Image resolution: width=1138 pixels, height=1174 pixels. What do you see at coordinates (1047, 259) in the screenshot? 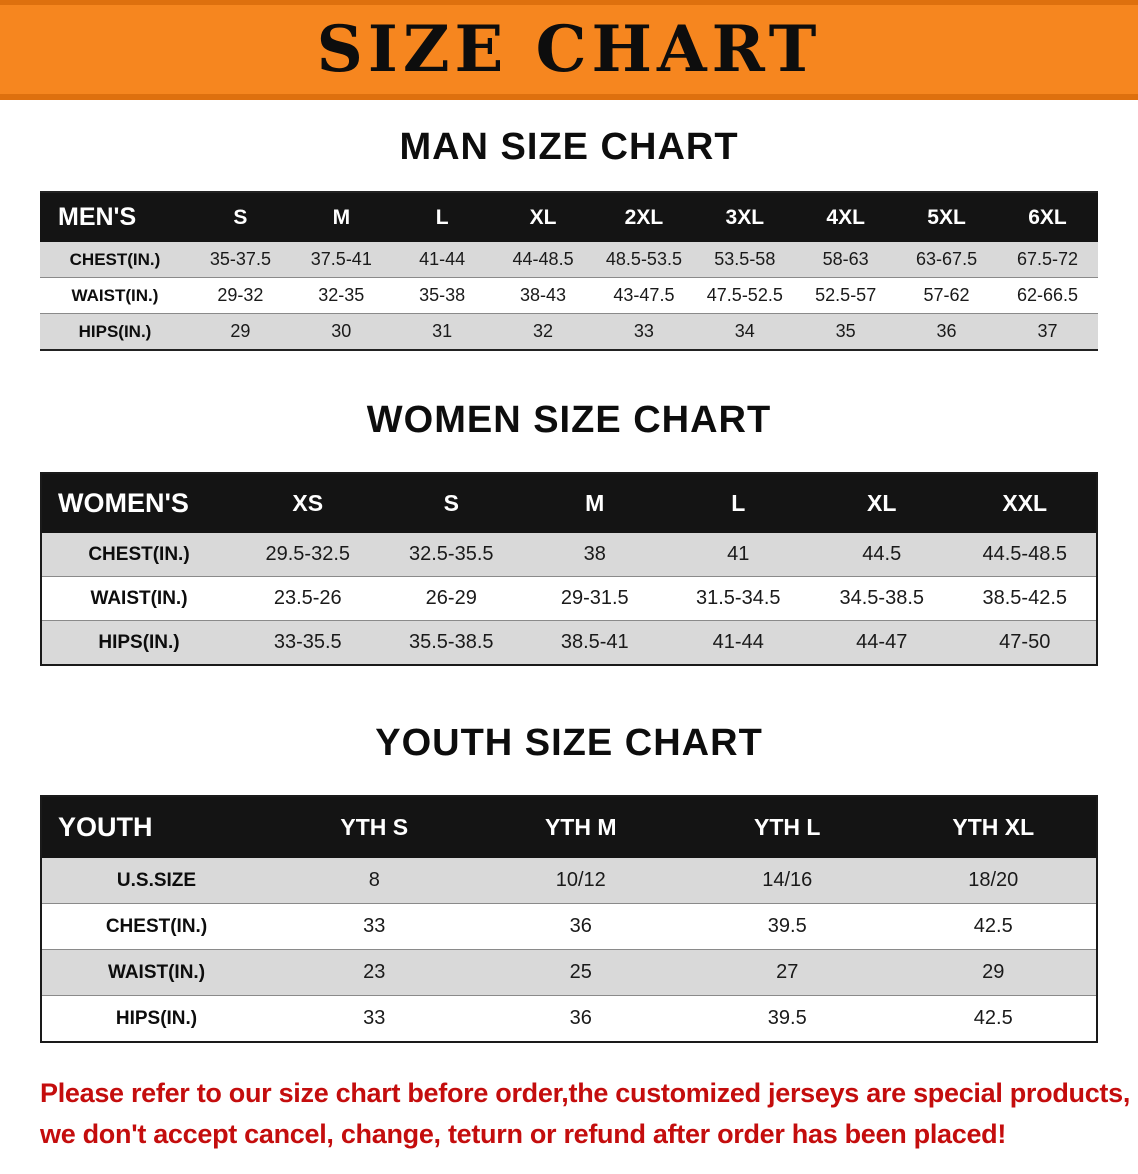
I see `size-value-cell: 67.5-72` at bounding box center [1047, 259].